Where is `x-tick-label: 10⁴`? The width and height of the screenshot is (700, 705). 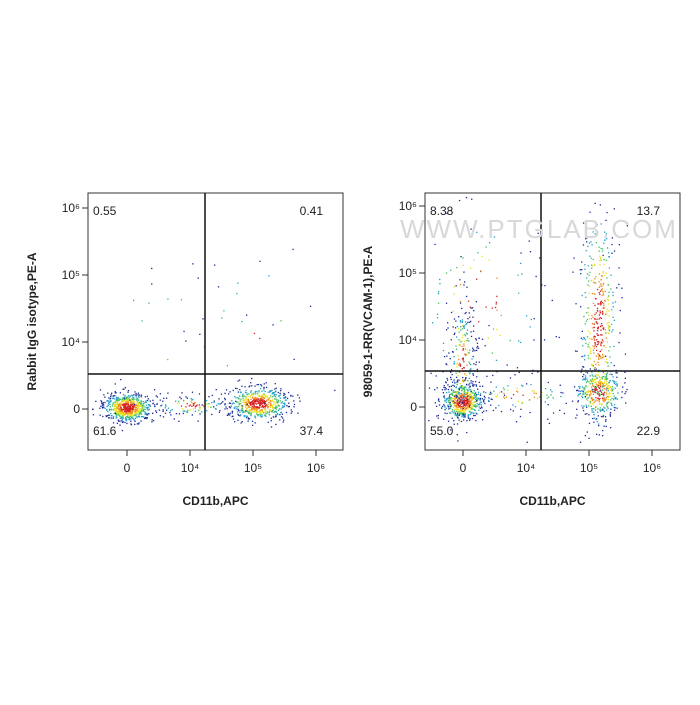
x-tick-label: 10⁴ is located at coordinates (190, 468).